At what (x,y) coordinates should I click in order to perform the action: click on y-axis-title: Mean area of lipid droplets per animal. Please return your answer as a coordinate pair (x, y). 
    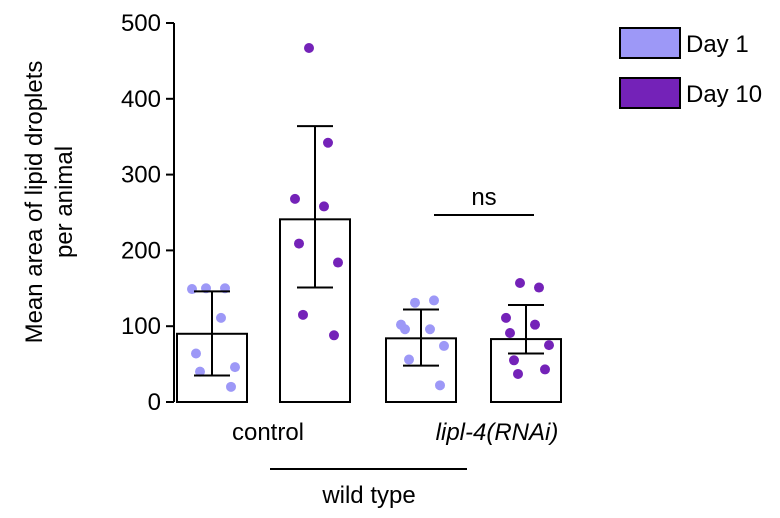
    Looking at the image, I should click on (49, 202).